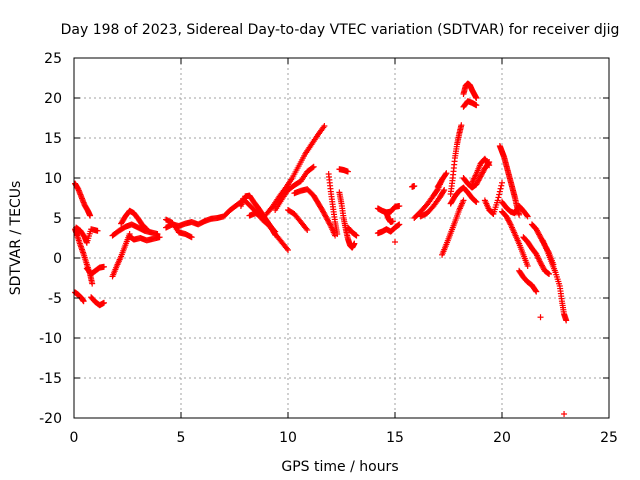  I want to click on x-tick-label: 25, so click(609, 438).